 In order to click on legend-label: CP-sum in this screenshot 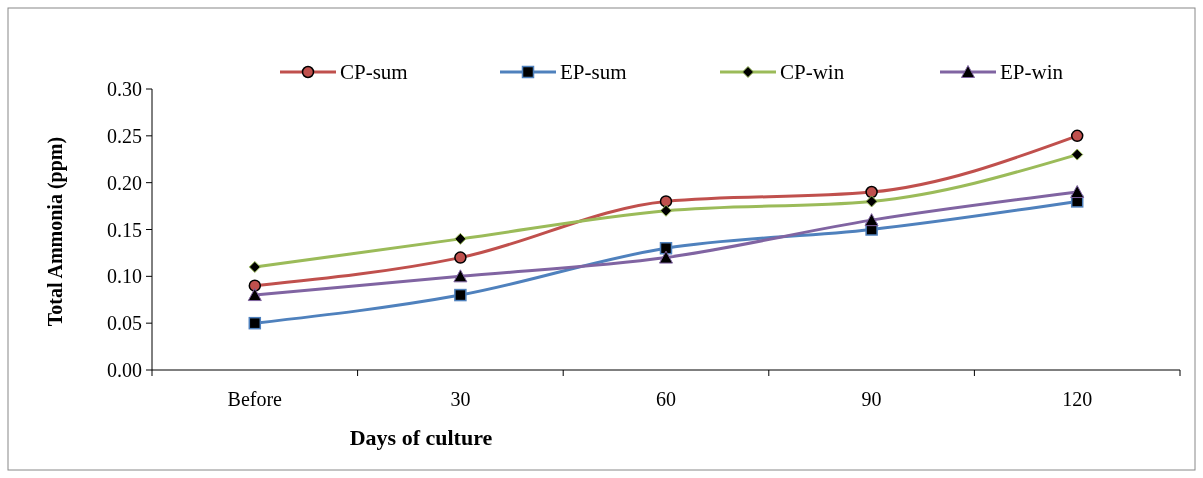, I will do `click(374, 72)`.